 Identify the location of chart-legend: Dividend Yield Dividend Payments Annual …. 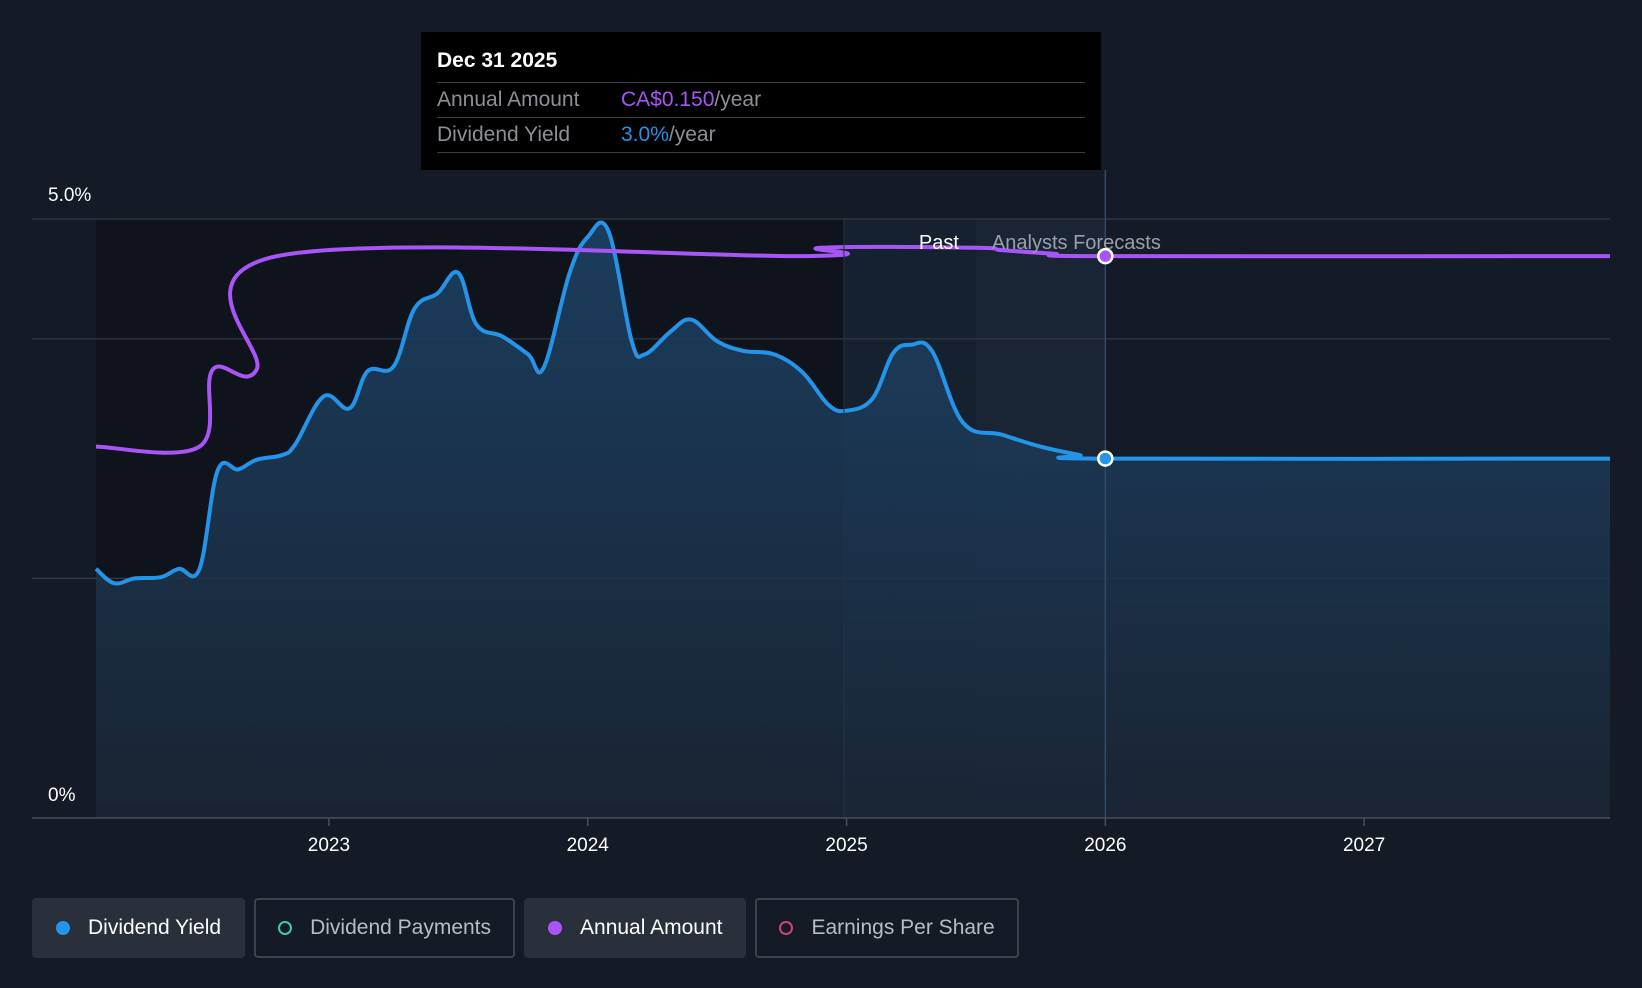
(525, 928).